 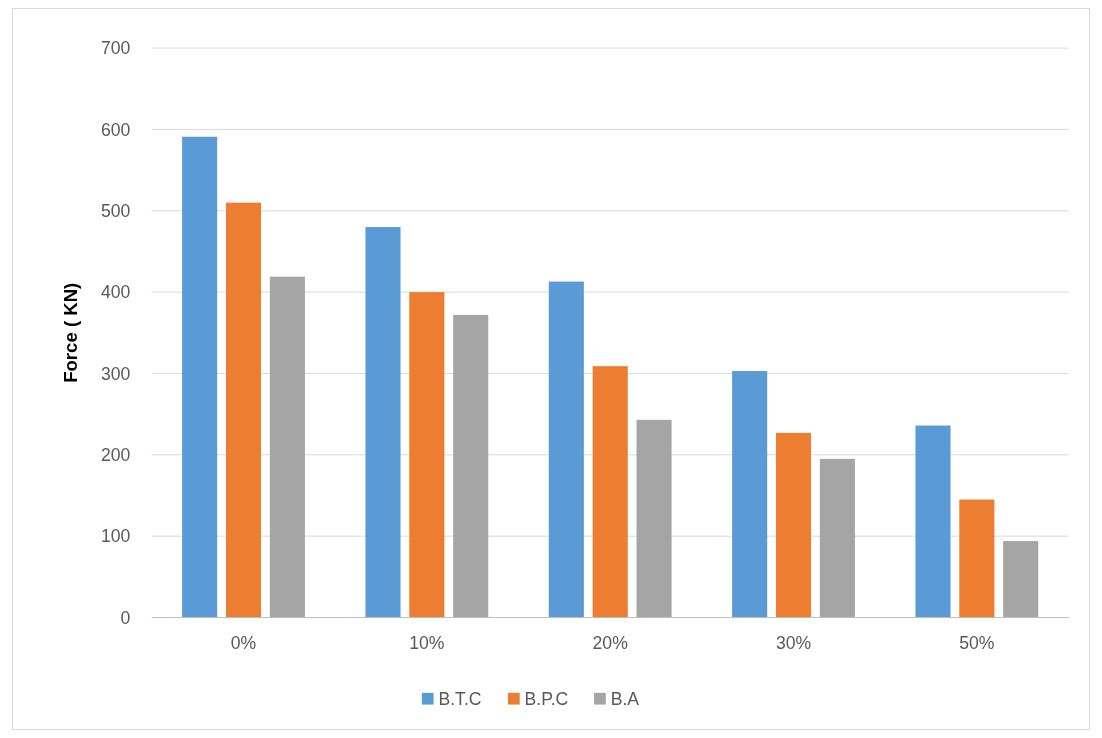 What do you see at coordinates (115, 48) in the screenshot?
I see `y-tick-label: 700` at bounding box center [115, 48].